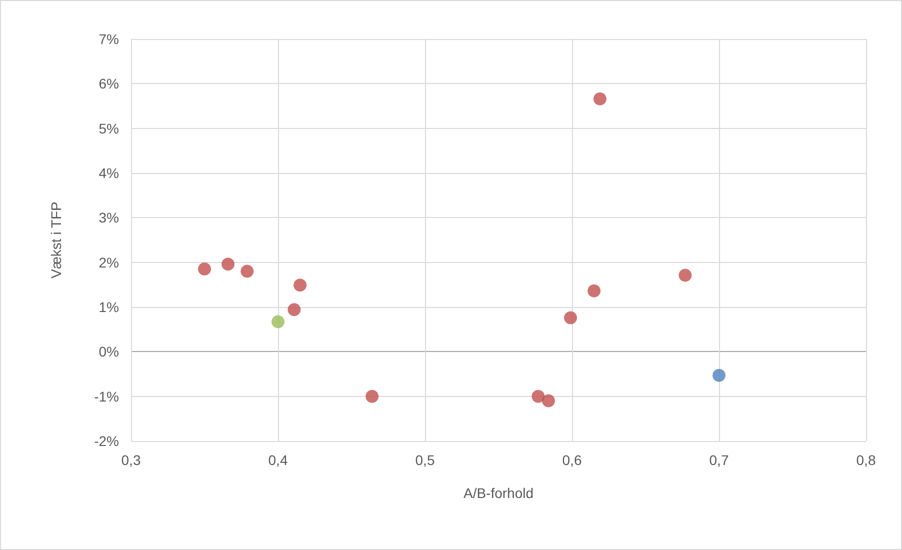 Image resolution: width=902 pixels, height=550 pixels. Describe the element at coordinates (108, 39) in the screenshot. I see `y-tick-label: 7%` at that location.